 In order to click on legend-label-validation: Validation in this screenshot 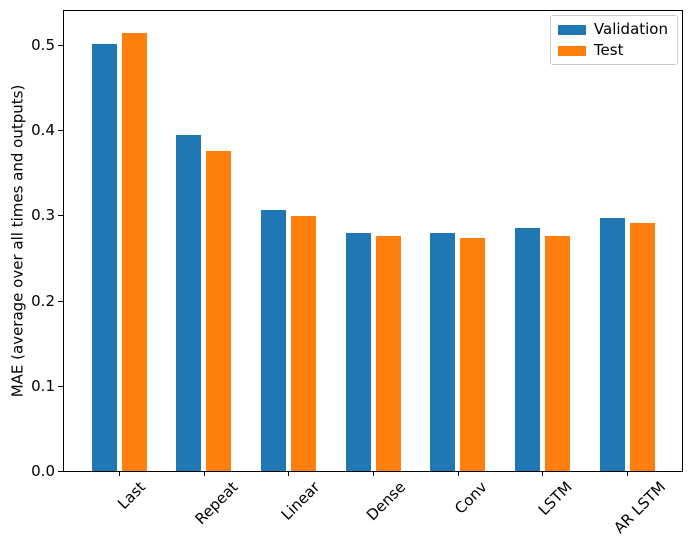, I will do `click(630, 29)`.